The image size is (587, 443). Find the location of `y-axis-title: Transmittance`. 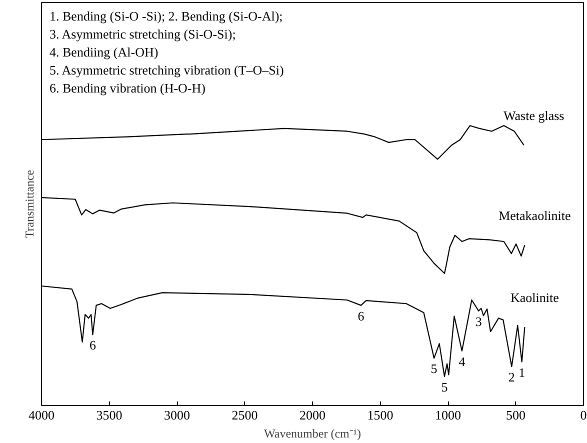

y-axis-title: Transmittance is located at coordinates (29, 204).